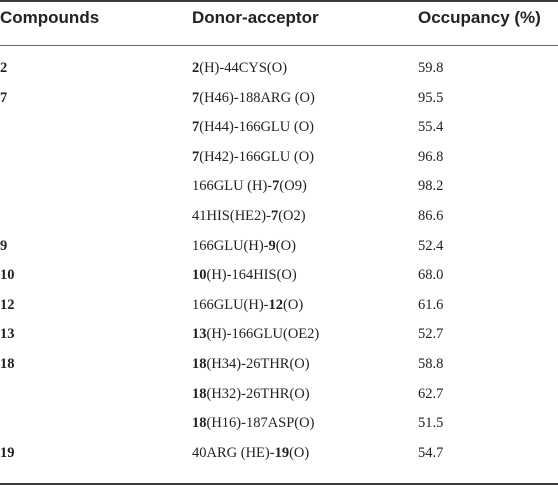 The image size is (558, 485). I want to click on donor-acceptor-cell: 166GLU (H)-7(O9), so click(249, 186).